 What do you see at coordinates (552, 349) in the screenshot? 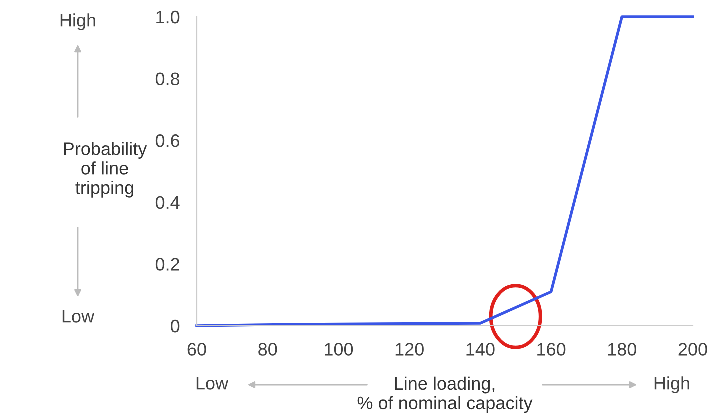
I see `x-tick-label: 160` at bounding box center [552, 349].